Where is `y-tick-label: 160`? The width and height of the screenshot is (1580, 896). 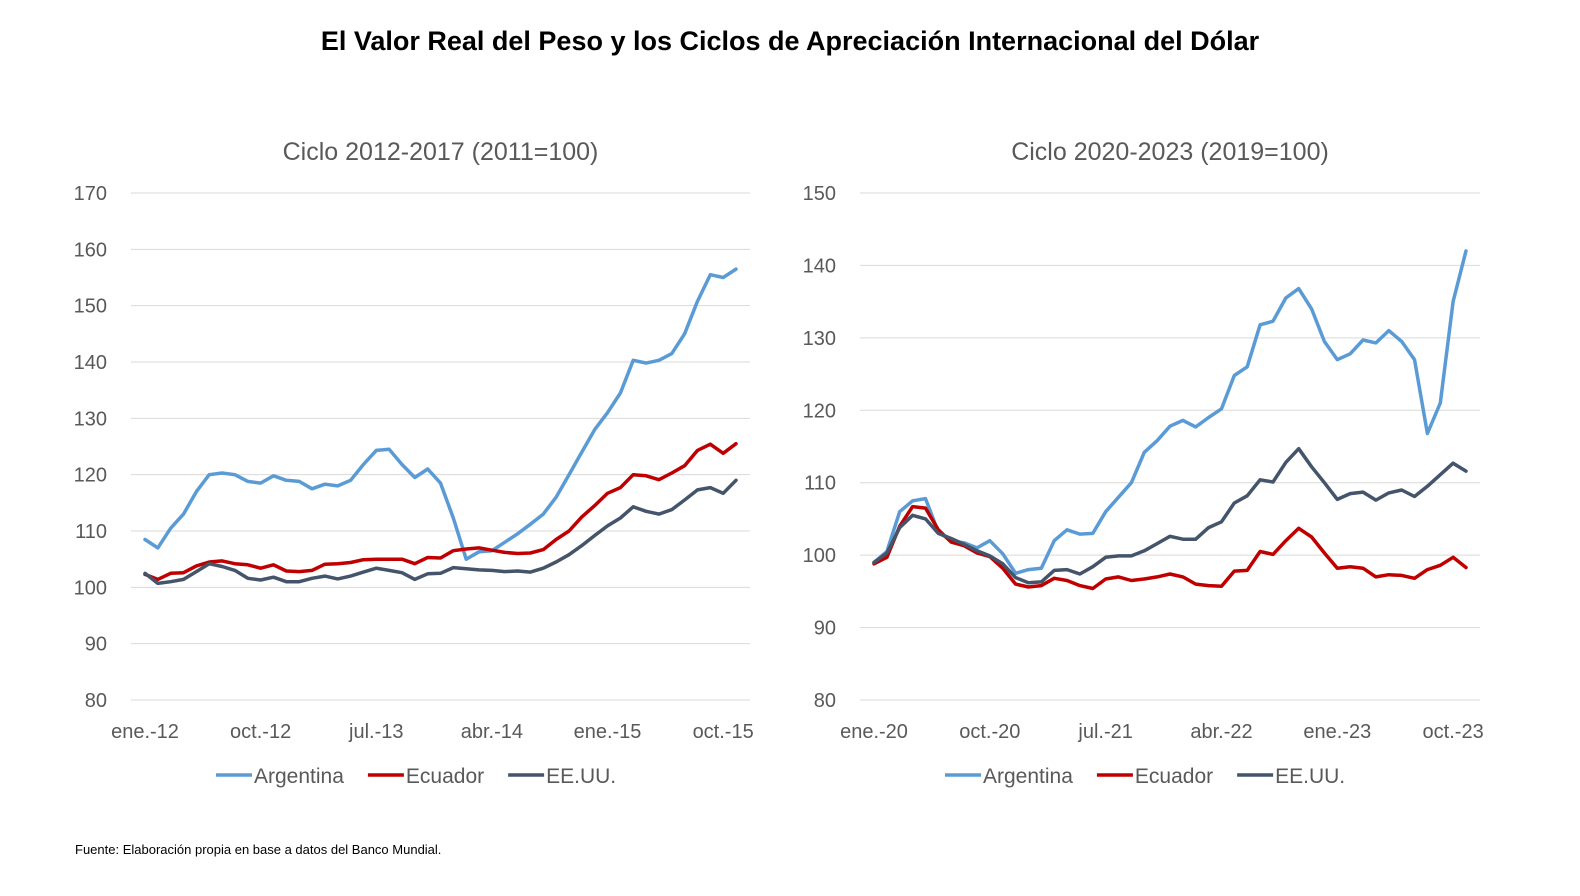
y-tick-label: 160 is located at coordinates (90, 250).